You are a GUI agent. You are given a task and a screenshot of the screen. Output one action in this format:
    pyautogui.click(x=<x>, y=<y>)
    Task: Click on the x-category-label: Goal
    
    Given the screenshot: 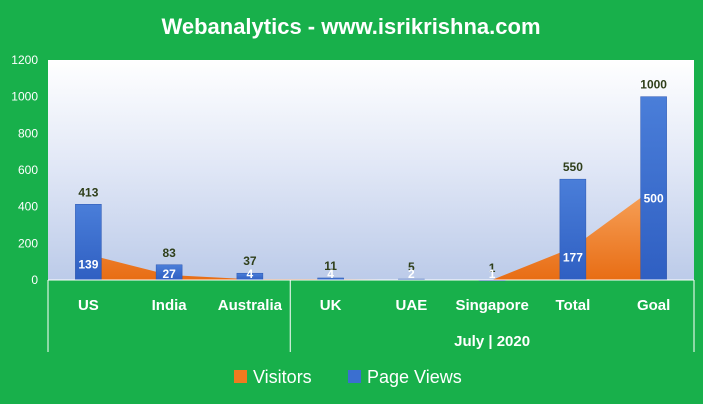 What is the action you would take?
    pyautogui.click(x=653, y=305)
    